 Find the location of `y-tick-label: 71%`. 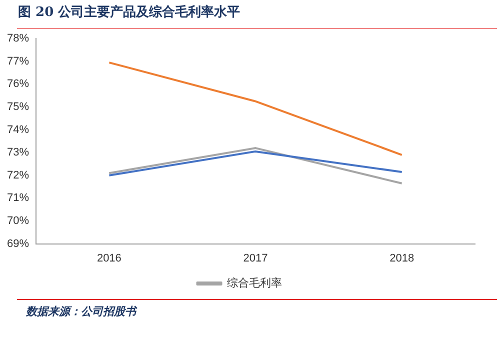

y-tick-label: 71% is located at coordinates (18, 198).